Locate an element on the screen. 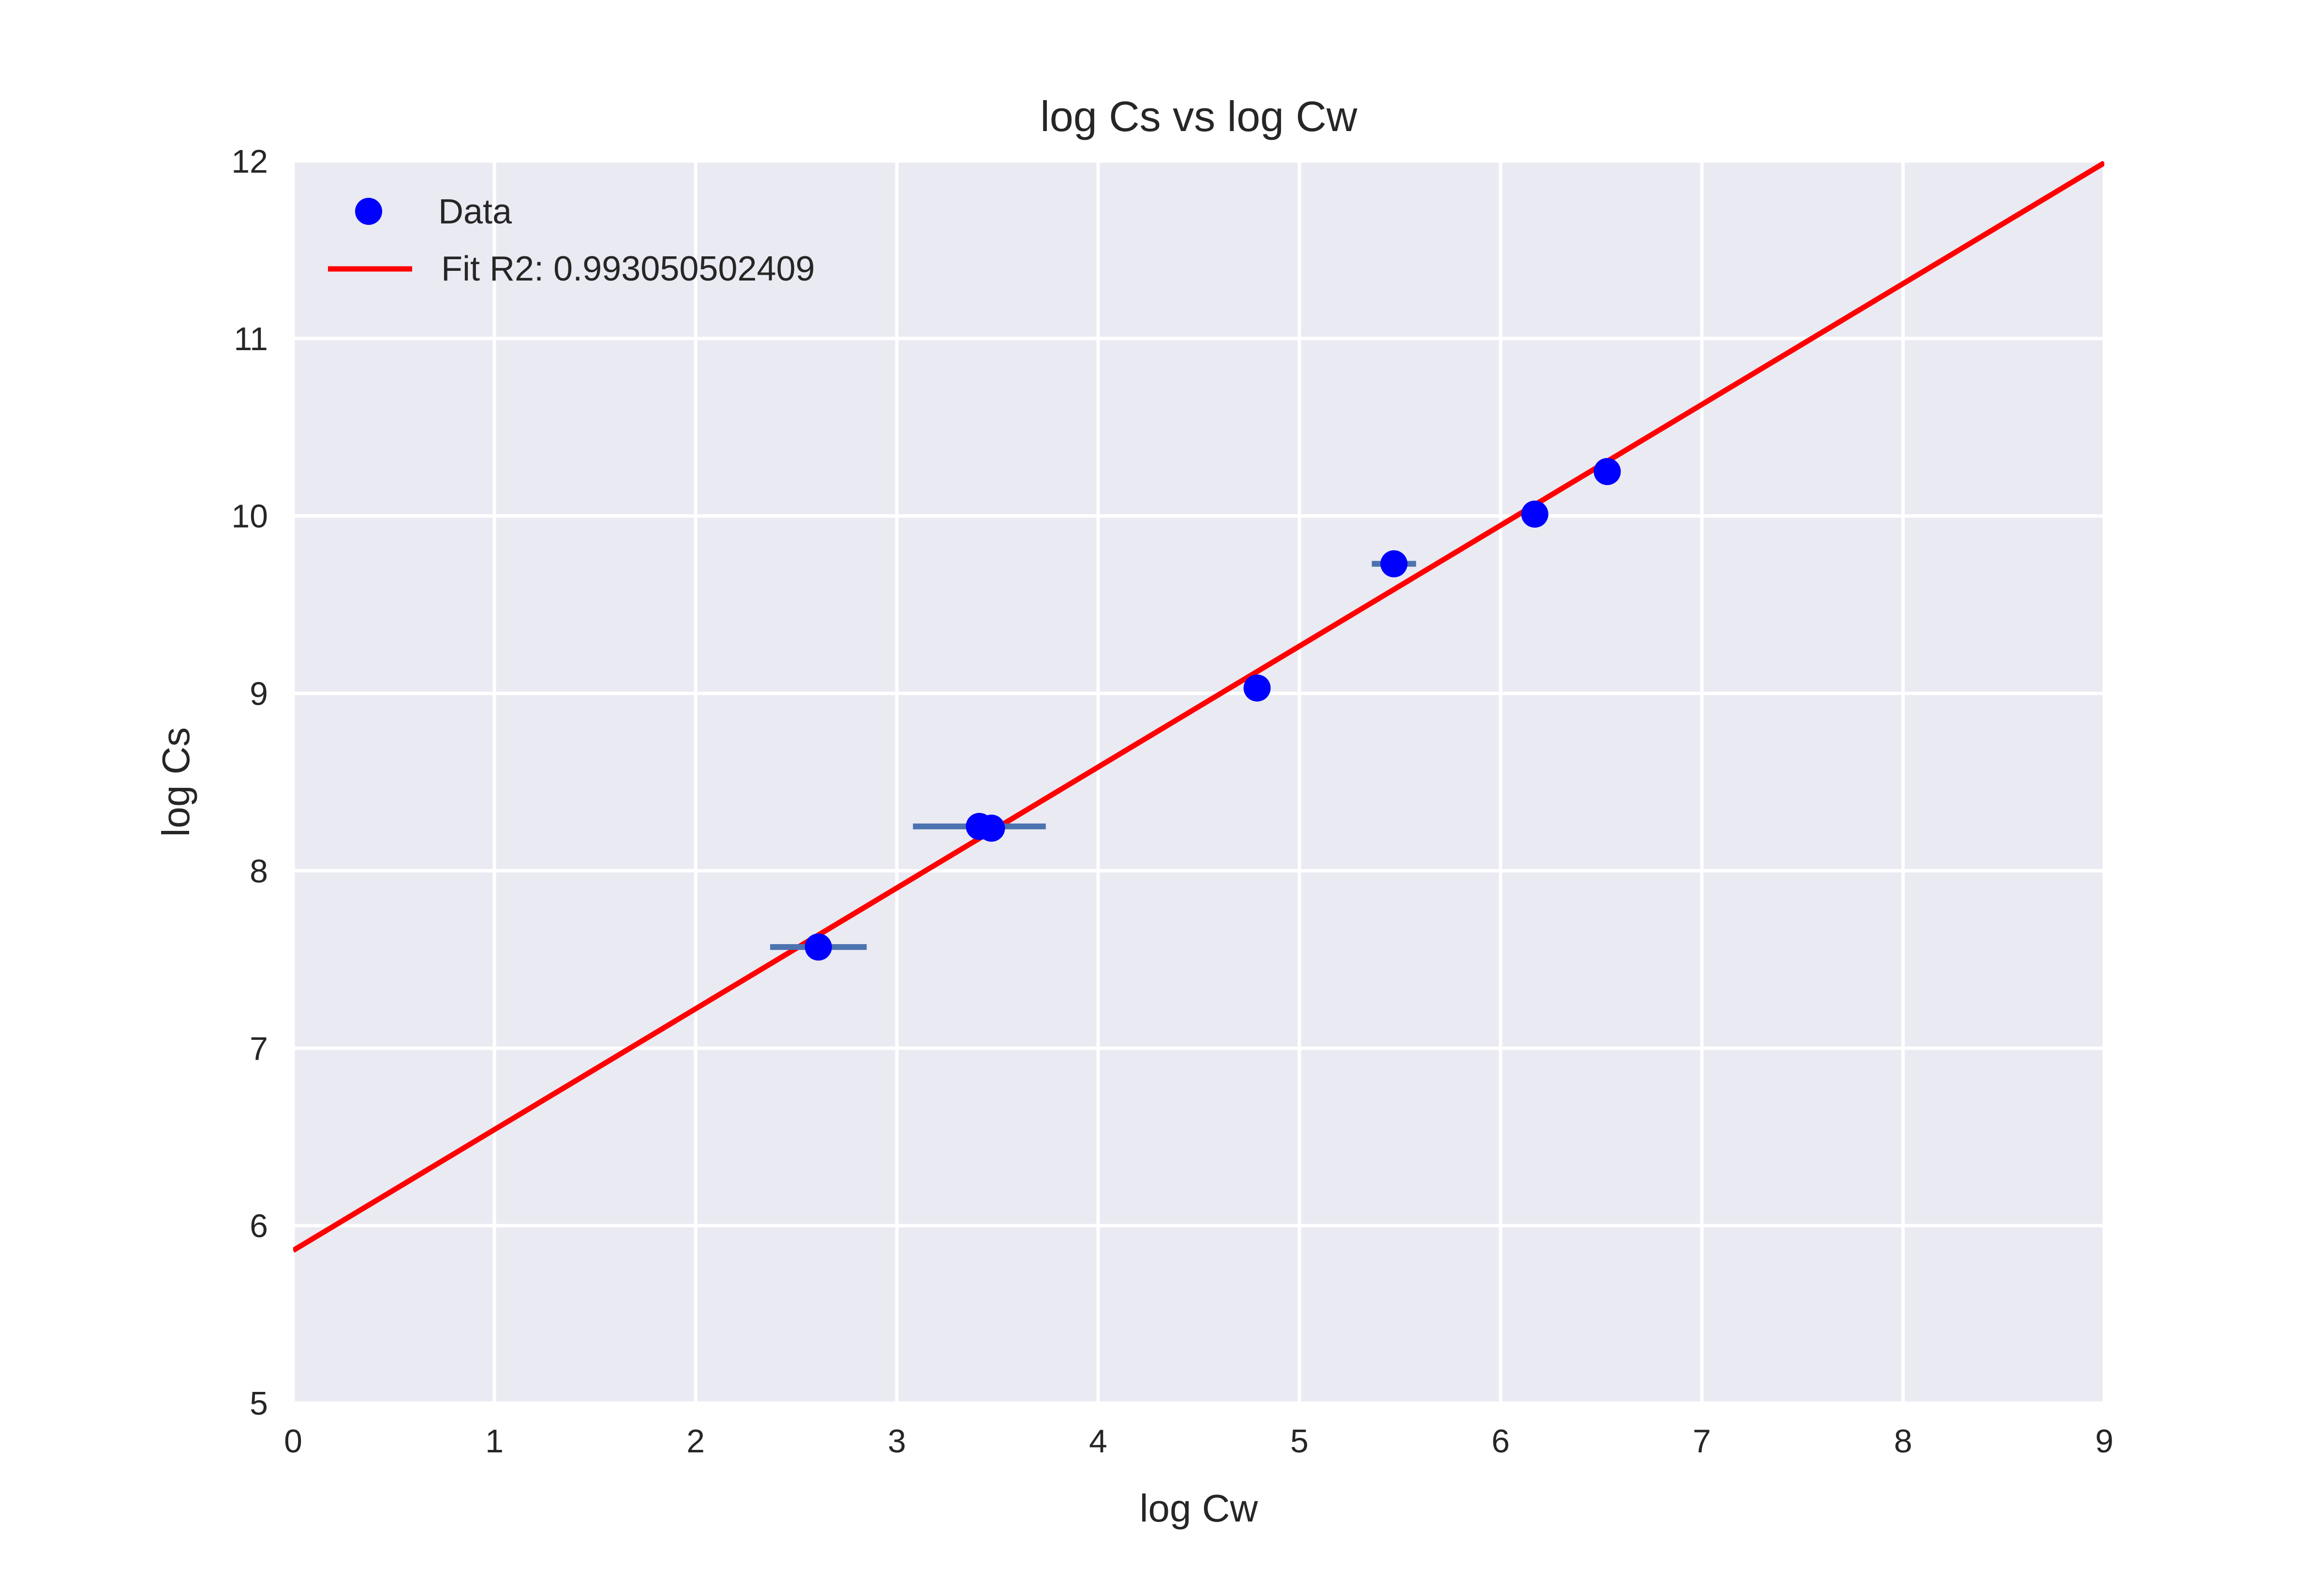 This screenshot has height=1596, width=2322. y-tick-label: 5 is located at coordinates (259, 1403).